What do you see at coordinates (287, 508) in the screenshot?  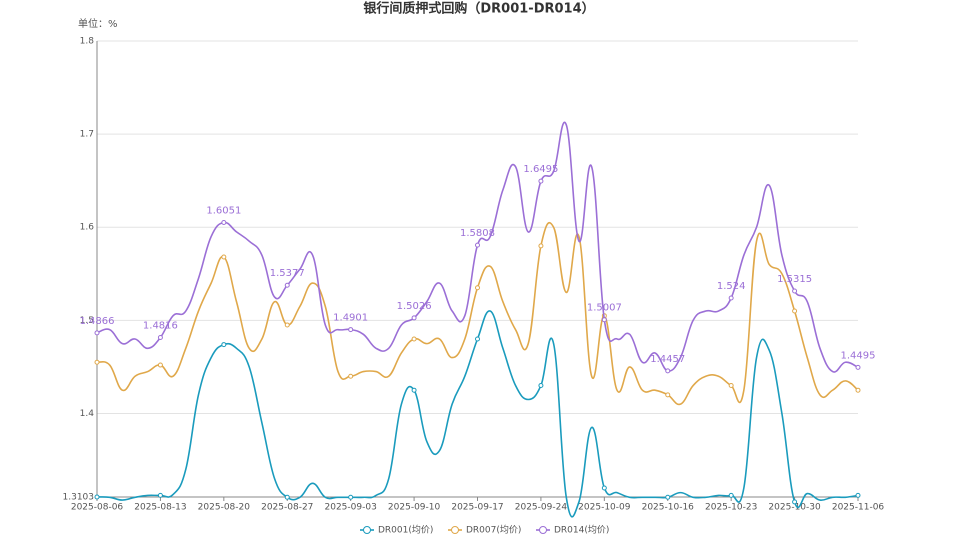 I see `x-tick-label: 2025-08-27` at bounding box center [287, 508].